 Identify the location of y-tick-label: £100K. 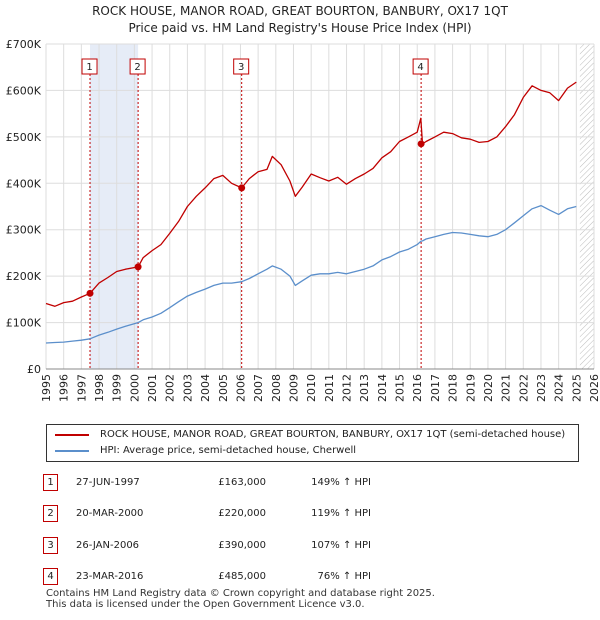
(24, 323).